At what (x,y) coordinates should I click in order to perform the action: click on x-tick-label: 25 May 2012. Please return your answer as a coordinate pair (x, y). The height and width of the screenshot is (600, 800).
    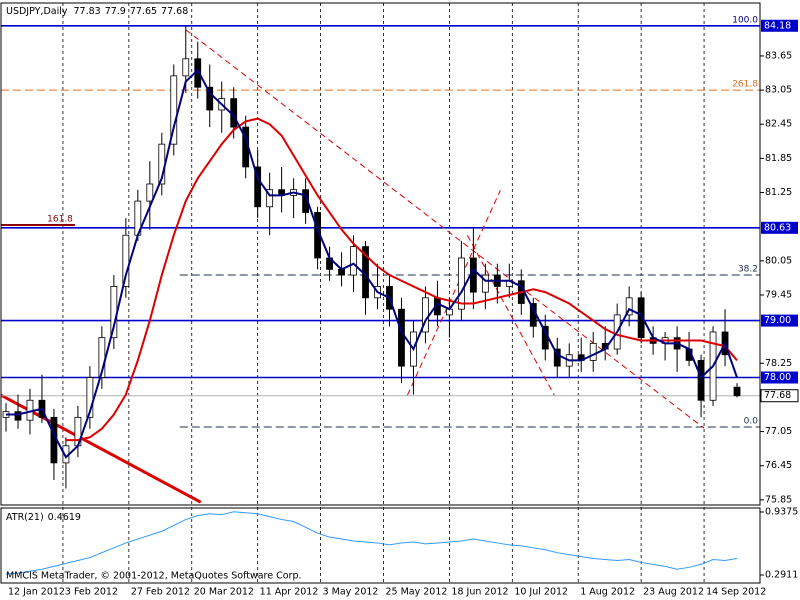
    Looking at the image, I should click on (416, 592).